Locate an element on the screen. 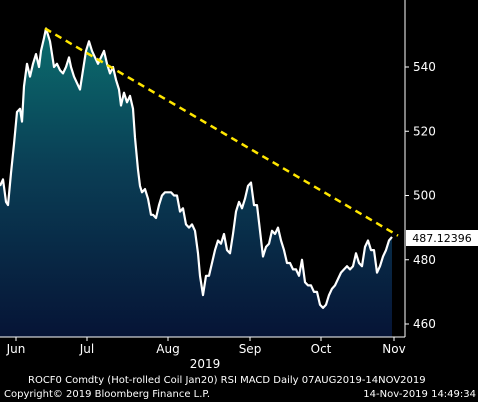 The image size is (478, 402). last-value-label: 487.12396 is located at coordinates (442, 238).